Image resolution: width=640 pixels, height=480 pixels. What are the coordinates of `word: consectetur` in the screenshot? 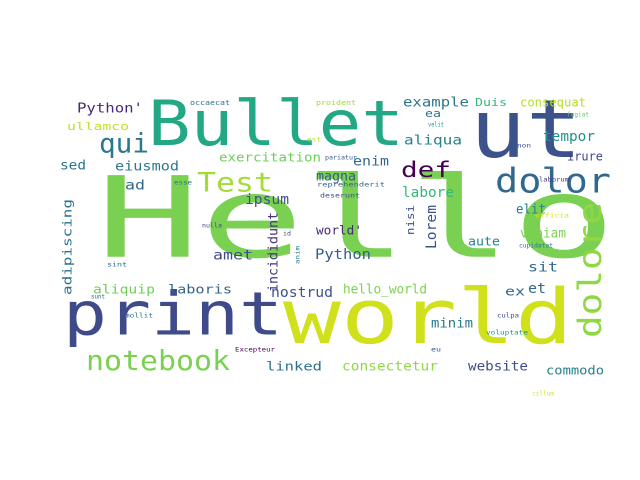 It's located at (390, 367).